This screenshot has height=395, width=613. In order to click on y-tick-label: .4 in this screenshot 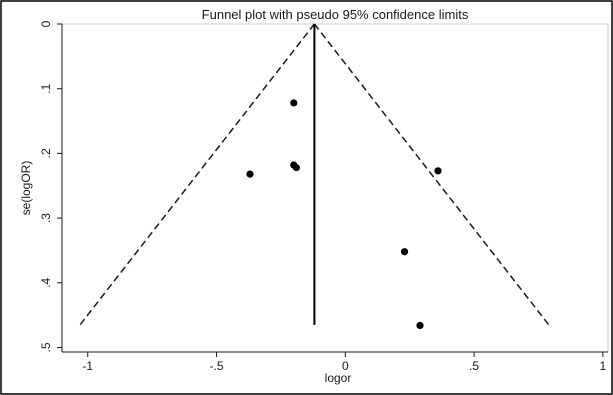, I will do `click(46, 282)`.